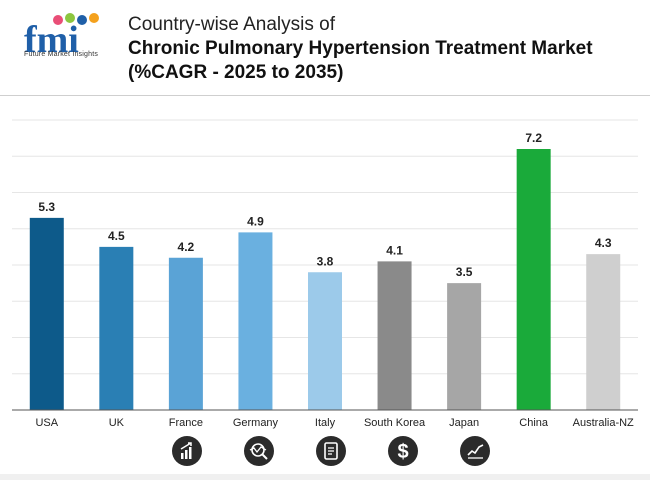  I want to click on report-document-icon, so click(331, 451).